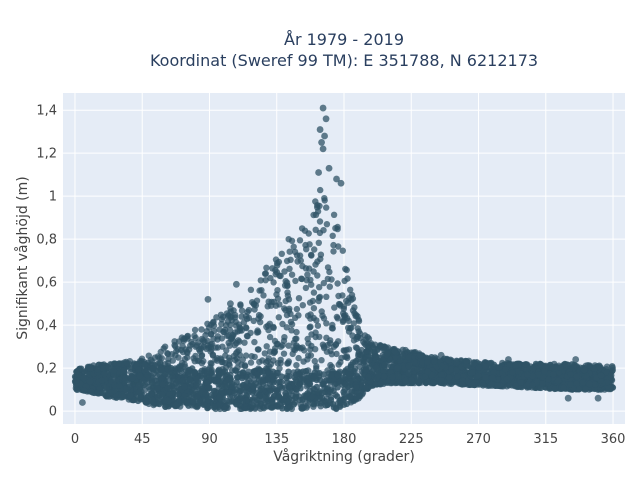 This screenshot has height=480, width=640. What do you see at coordinates (53, 197) in the screenshot?
I see `y-tick-label: 1` at bounding box center [53, 197].